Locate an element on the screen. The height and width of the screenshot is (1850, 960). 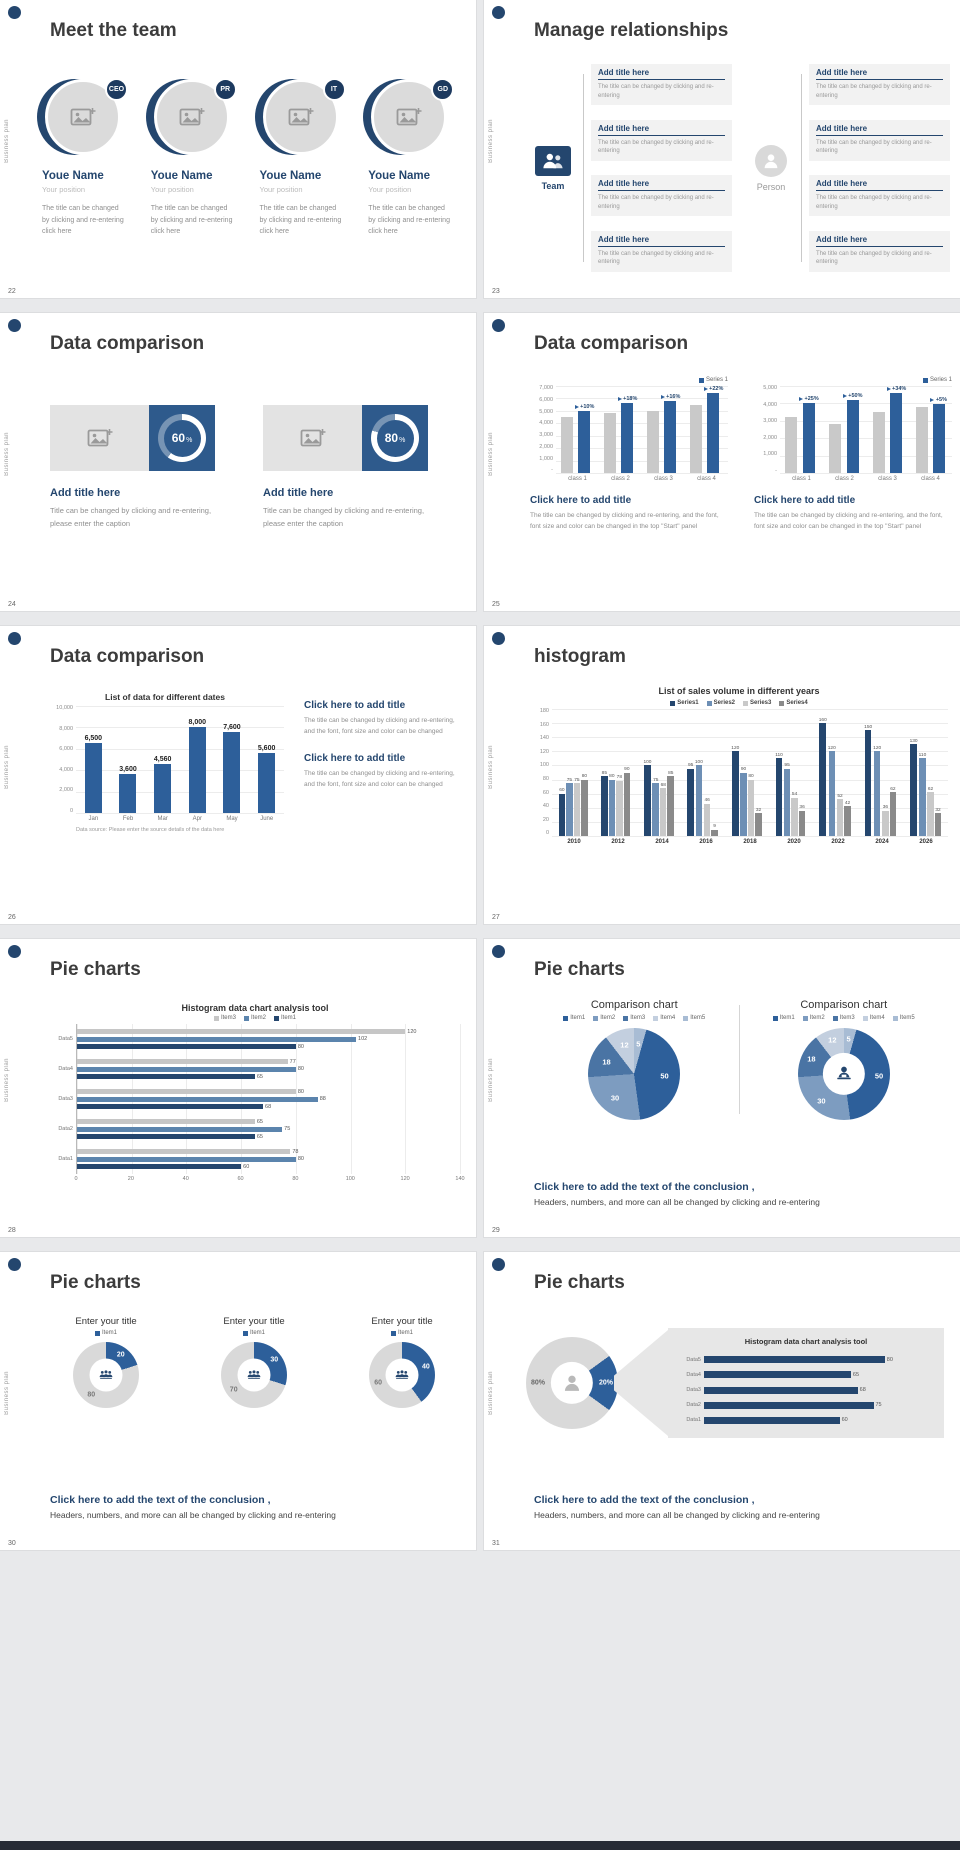
bar-group: 68 is located at coordinates (817, 1389).